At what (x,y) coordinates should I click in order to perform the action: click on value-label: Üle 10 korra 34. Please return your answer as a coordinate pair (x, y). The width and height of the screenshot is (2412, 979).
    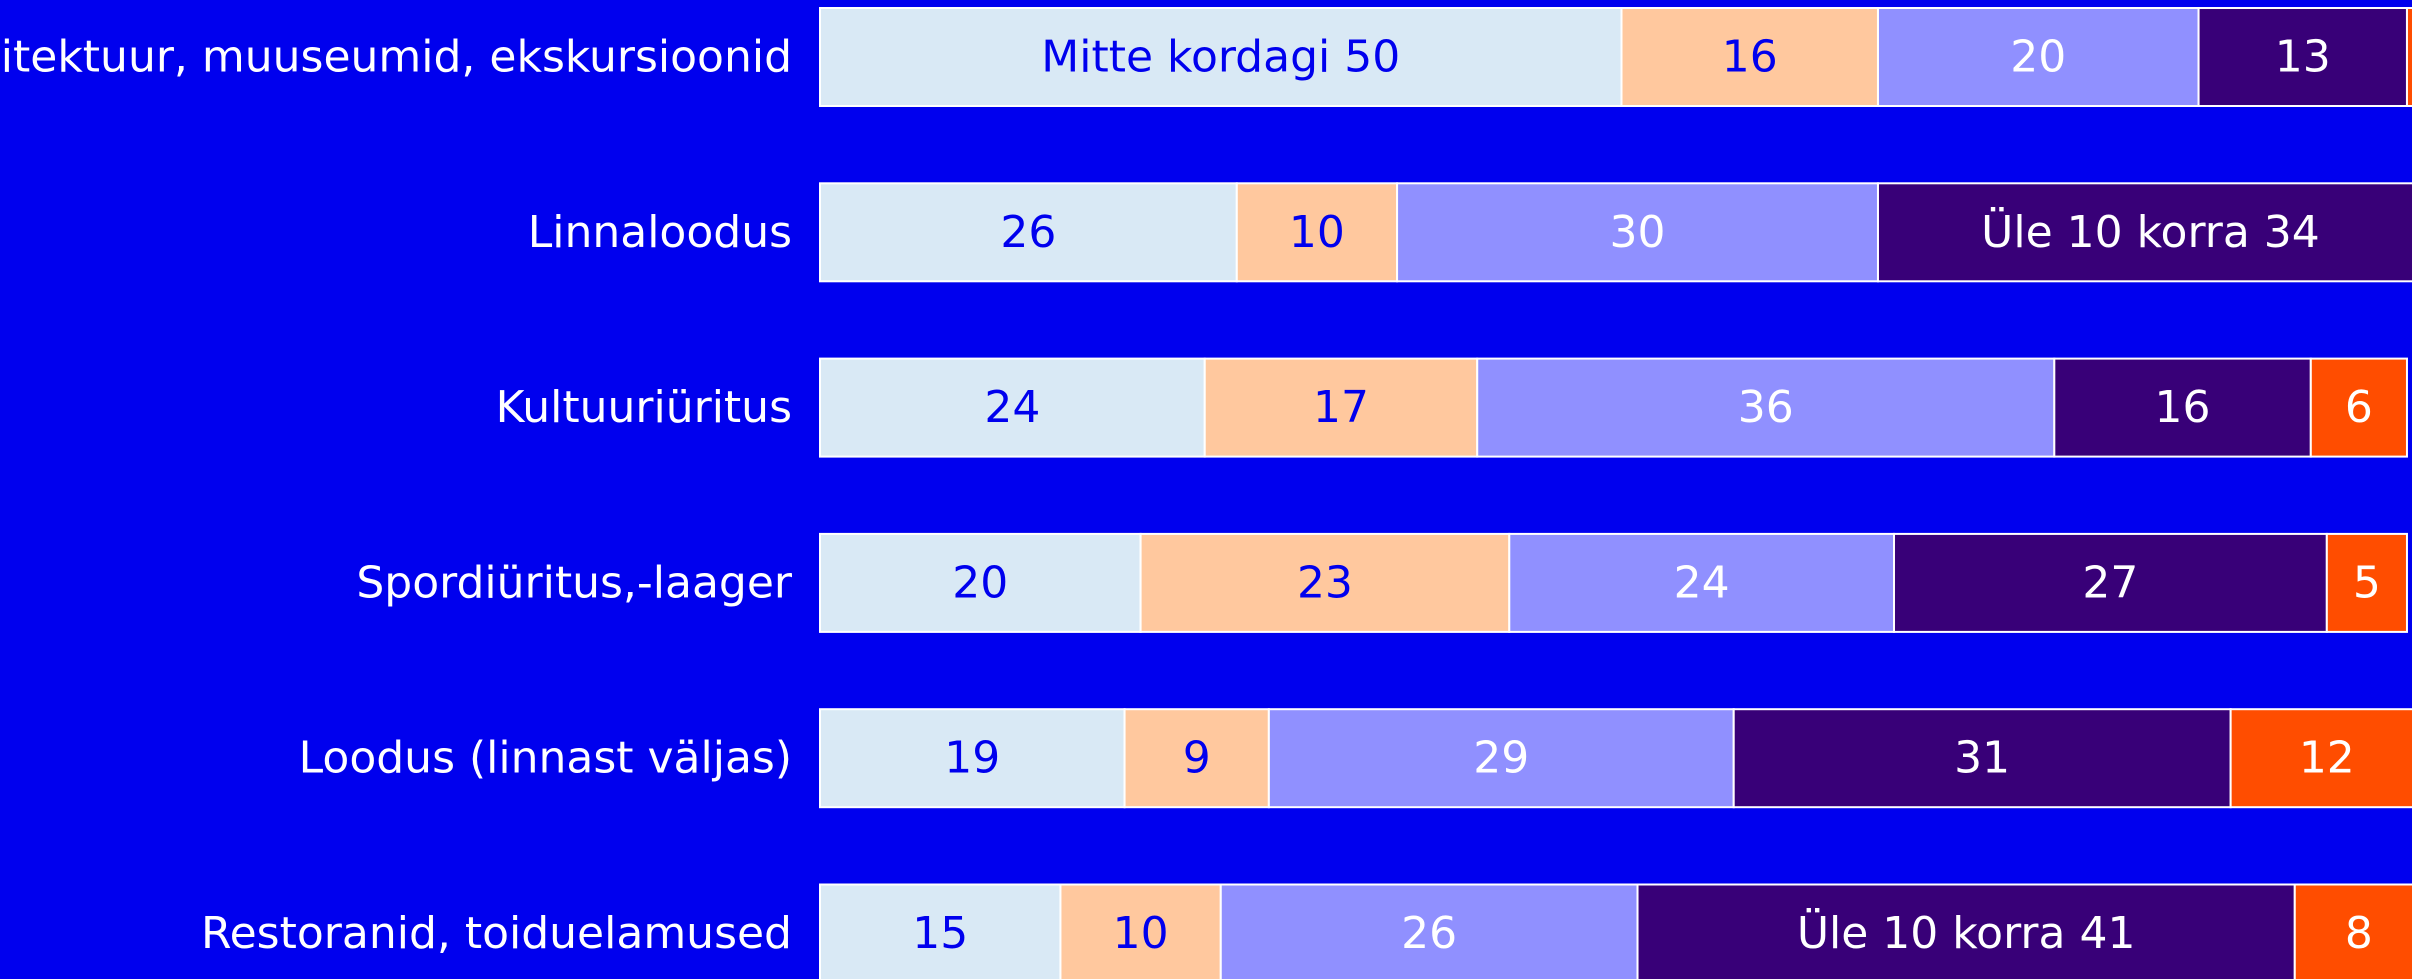
    Looking at the image, I should click on (2150, 232).